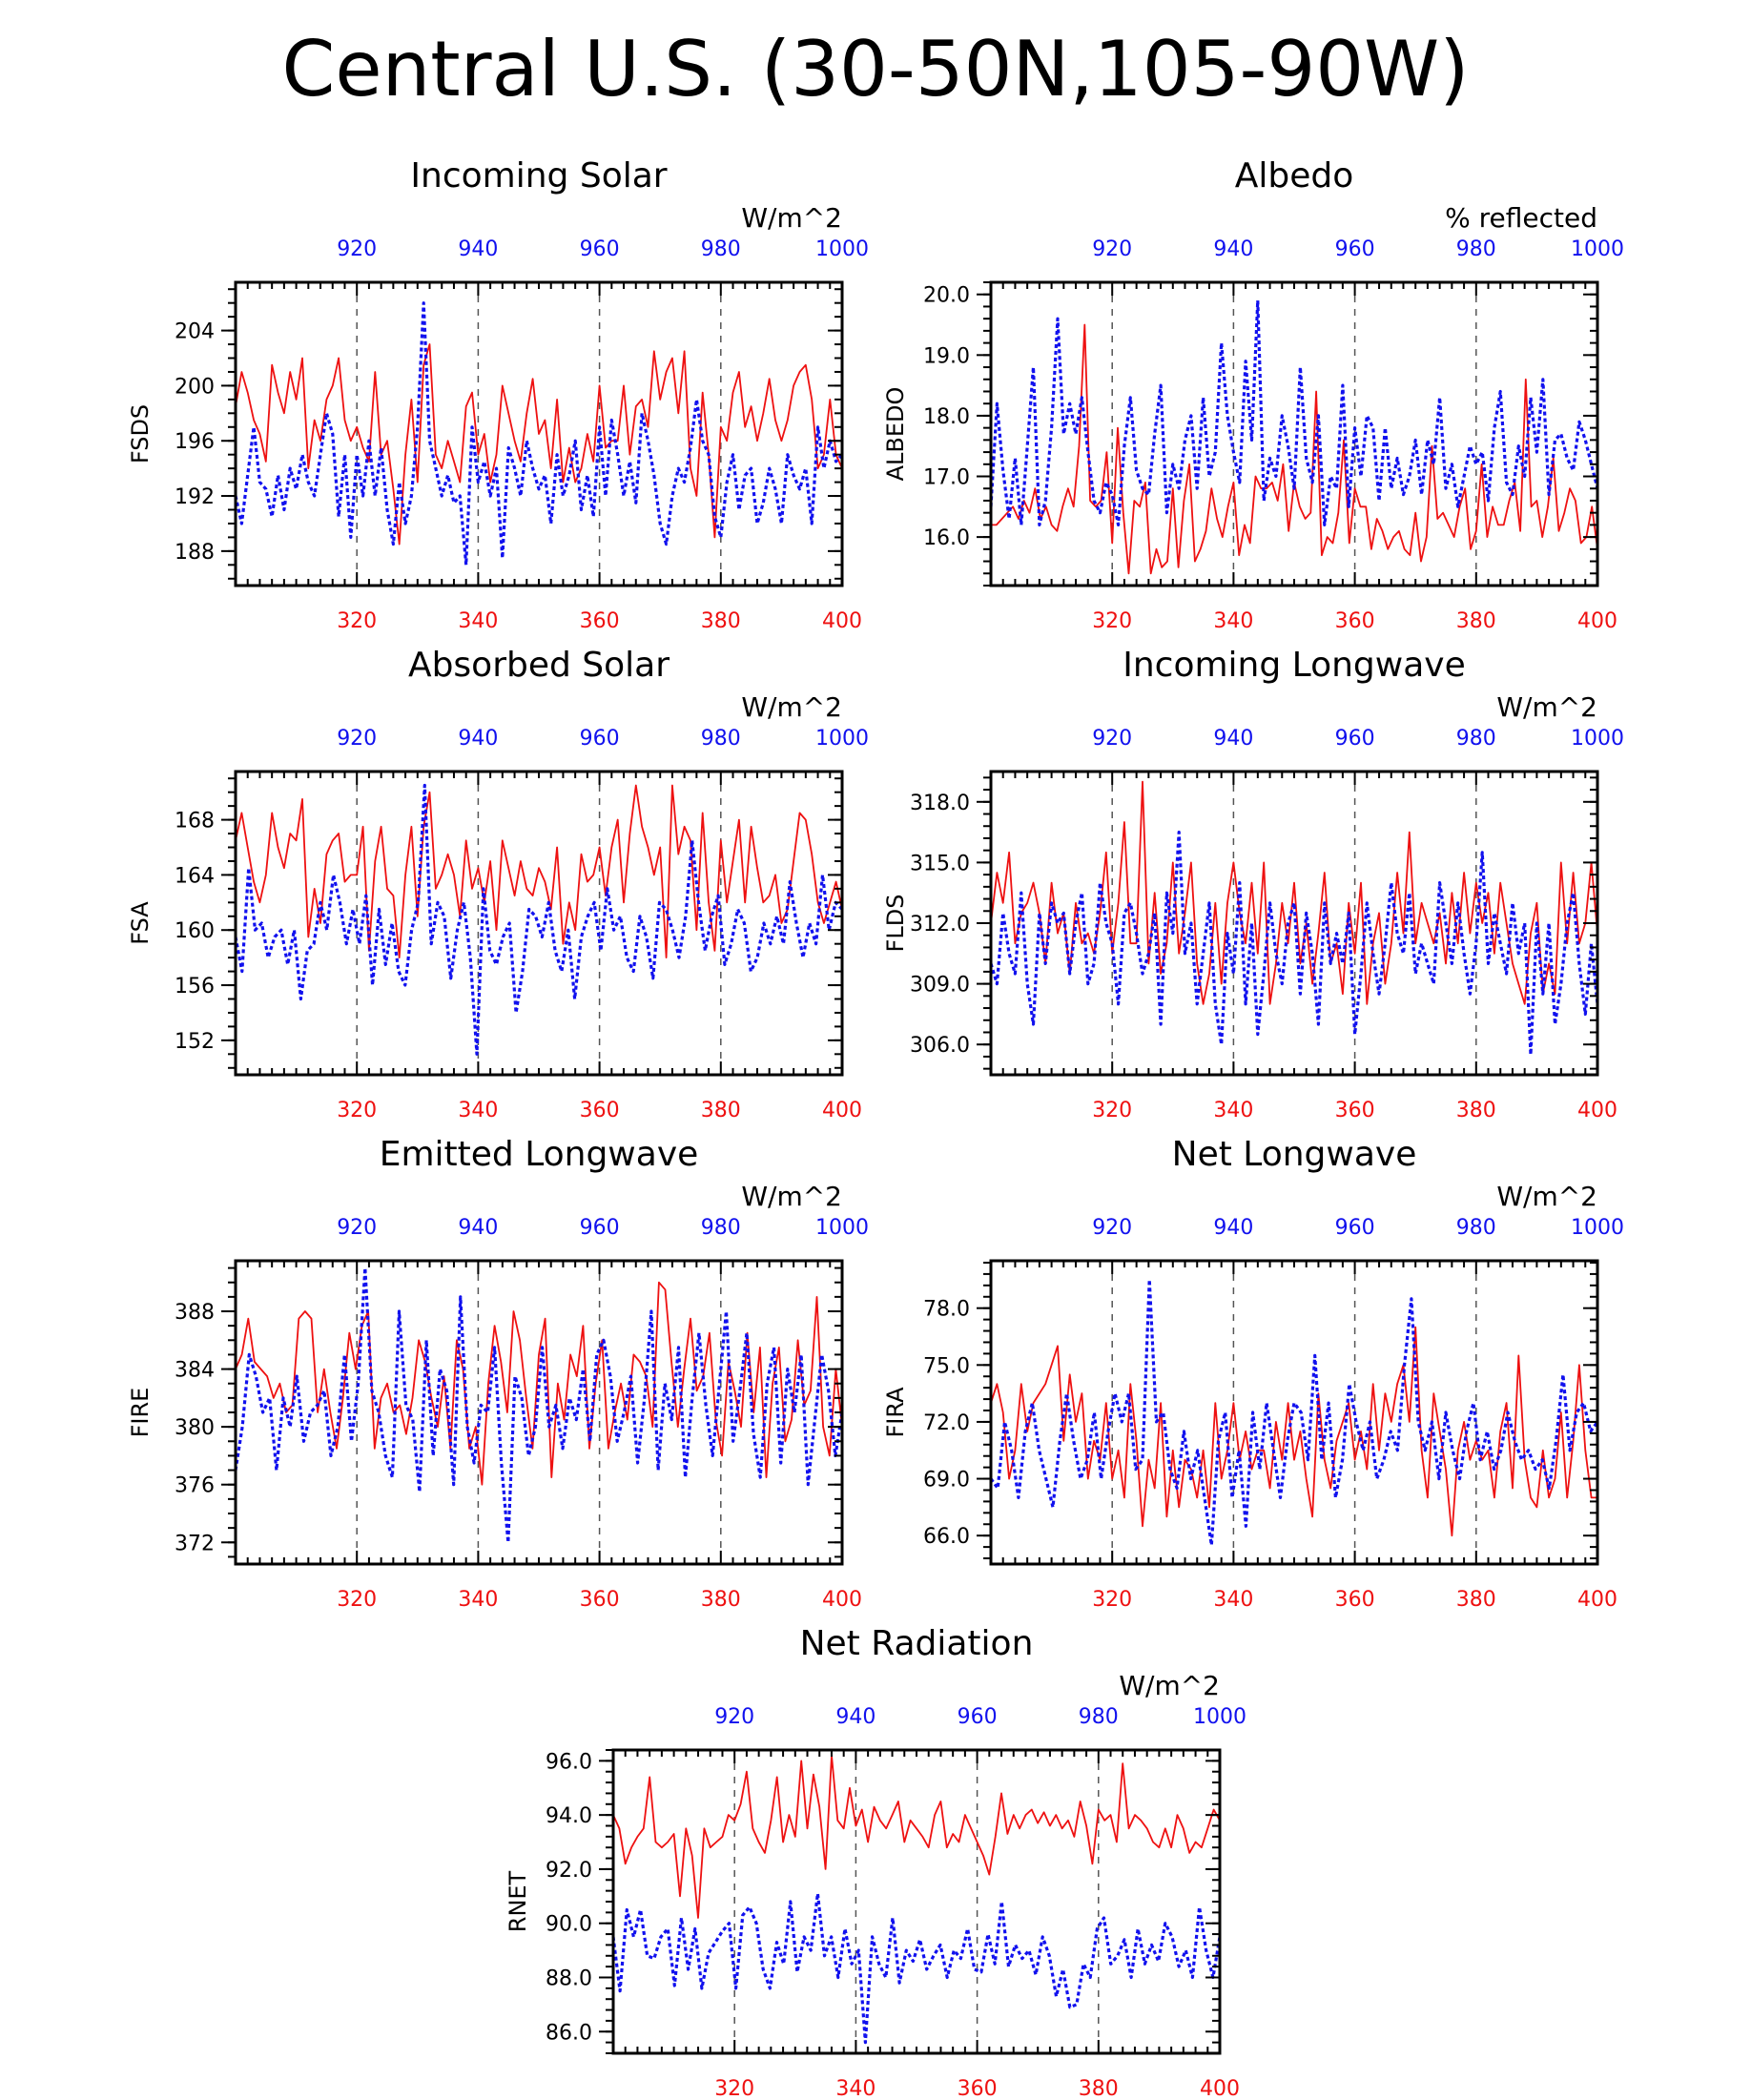 The width and height of the screenshot is (1751, 2100). I want to click on y-tick-label: 94.0, so click(569, 1816).